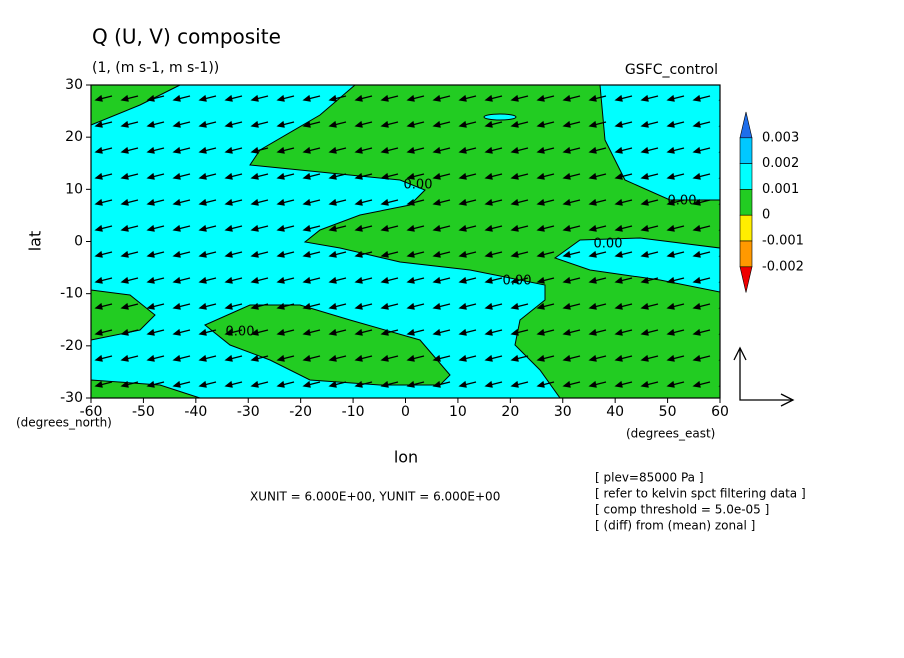  What do you see at coordinates (671, 70) in the screenshot?
I see `source-label: GSFC_control` at bounding box center [671, 70].